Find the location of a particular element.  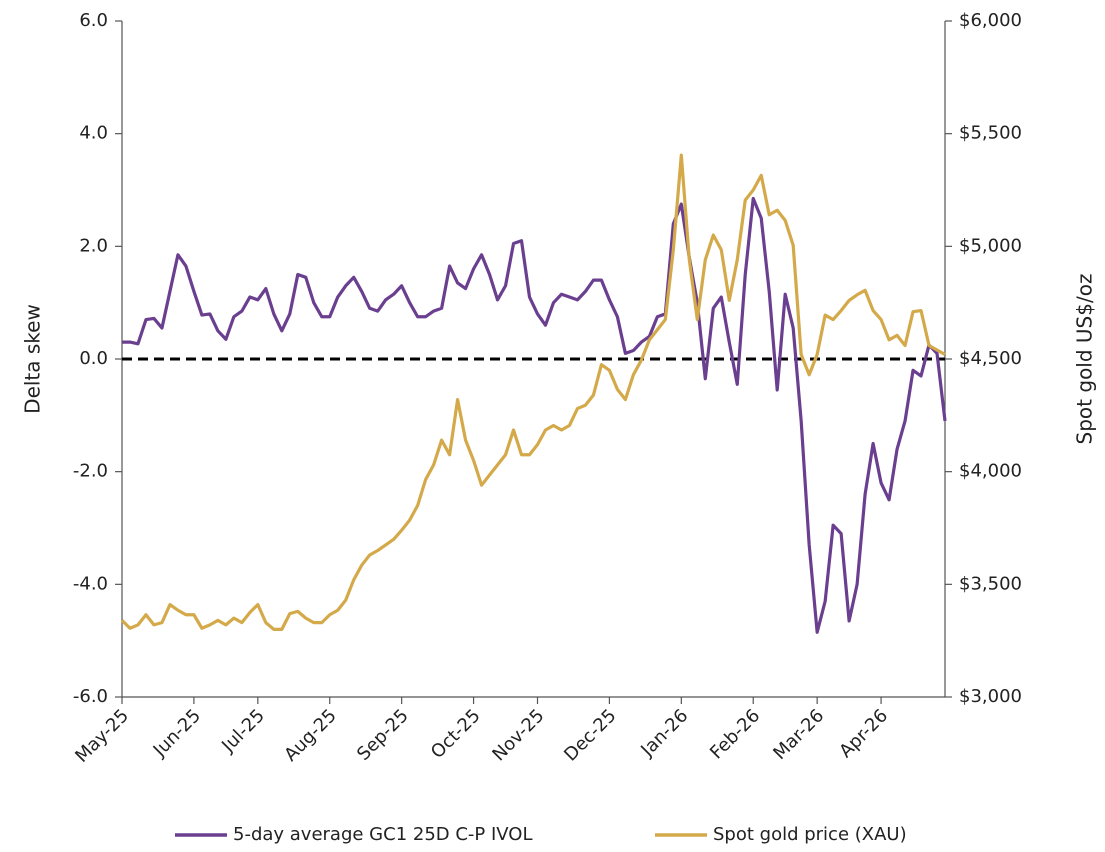

y2-tick-label: $6,000 is located at coordinates (990, 20).